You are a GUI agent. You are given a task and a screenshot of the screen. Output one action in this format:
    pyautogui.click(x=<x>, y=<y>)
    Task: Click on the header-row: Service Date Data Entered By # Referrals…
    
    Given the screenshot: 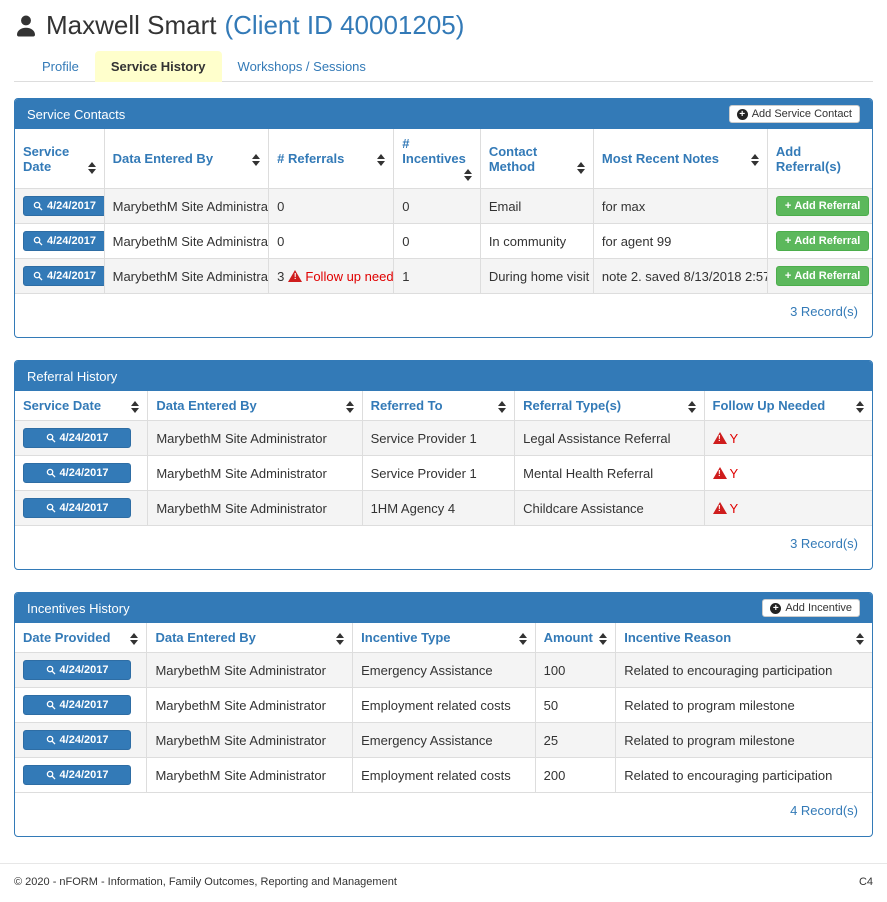 What is the action you would take?
    pyautogui.click(x=443, y=159)
    